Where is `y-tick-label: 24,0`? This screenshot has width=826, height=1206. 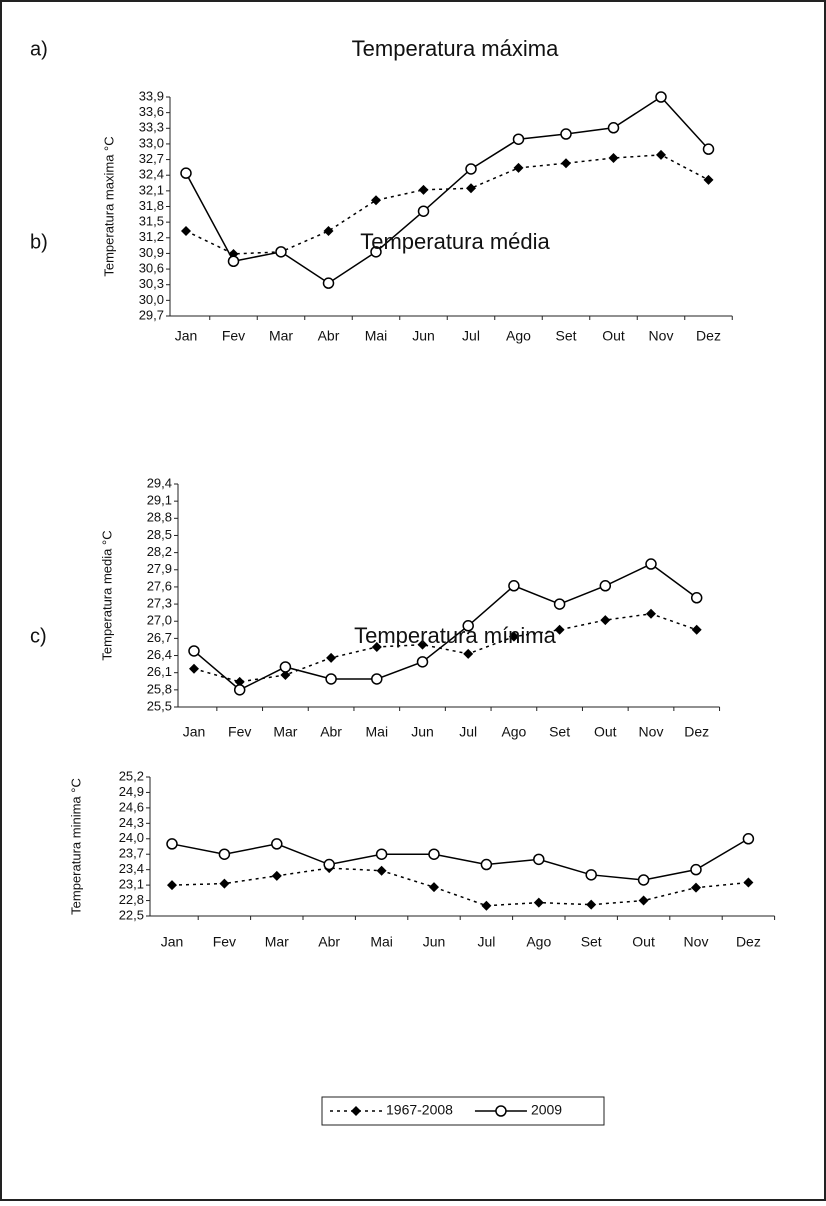
y-tick-label: 24,0 is located at coordinates (131, 837).